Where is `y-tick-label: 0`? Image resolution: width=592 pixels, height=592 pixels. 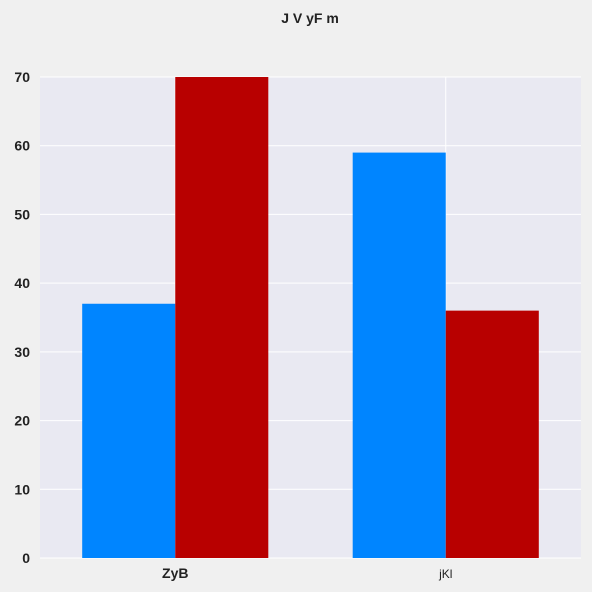 y-tick-label: 0 is located at coordinates (26, 558).